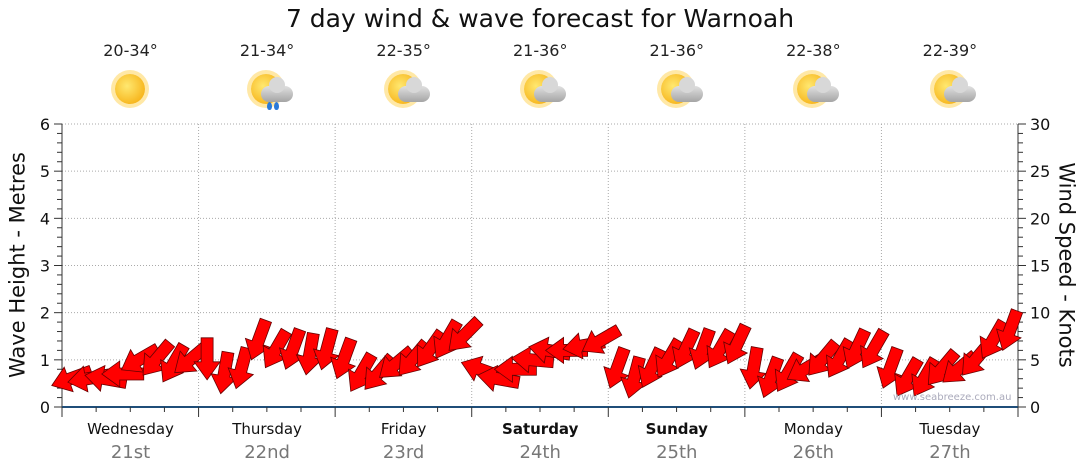  I want to click on y-axis-label: Wave Height - Metres, so click(17, 265).